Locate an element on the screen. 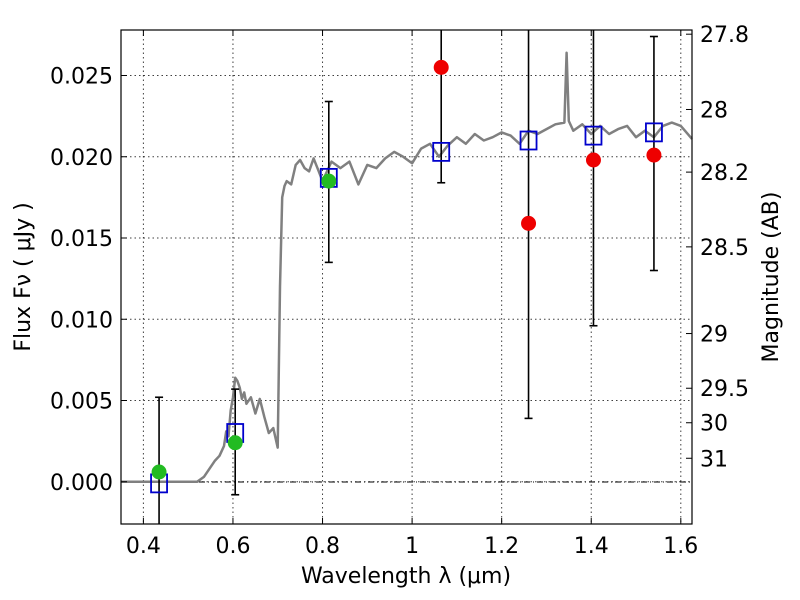  y-tick-label: 0.015 is located at coordinates (81, 239).